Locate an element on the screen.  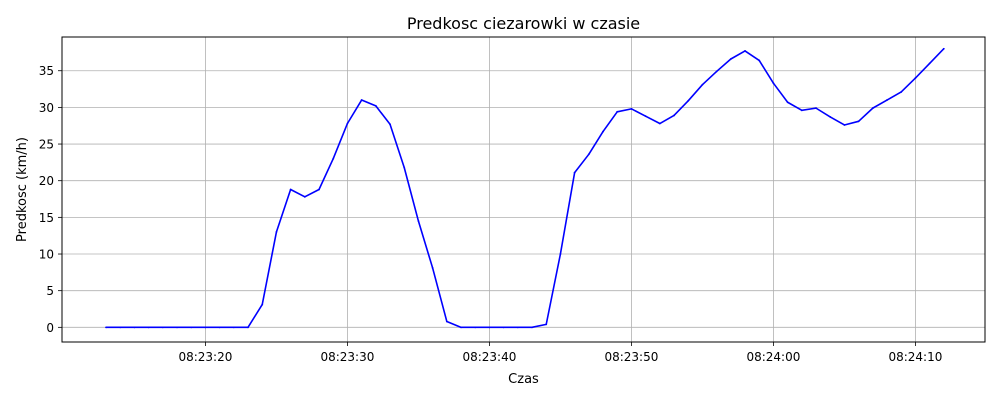
y-axis-label: Predkosc (km/h) is located at coordinates (22, 189).